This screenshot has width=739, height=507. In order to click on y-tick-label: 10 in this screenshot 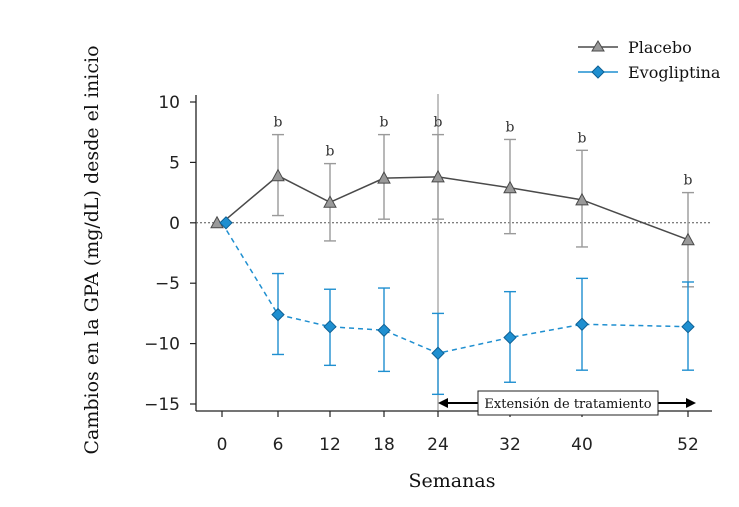, I will do `click(169, 103)`.